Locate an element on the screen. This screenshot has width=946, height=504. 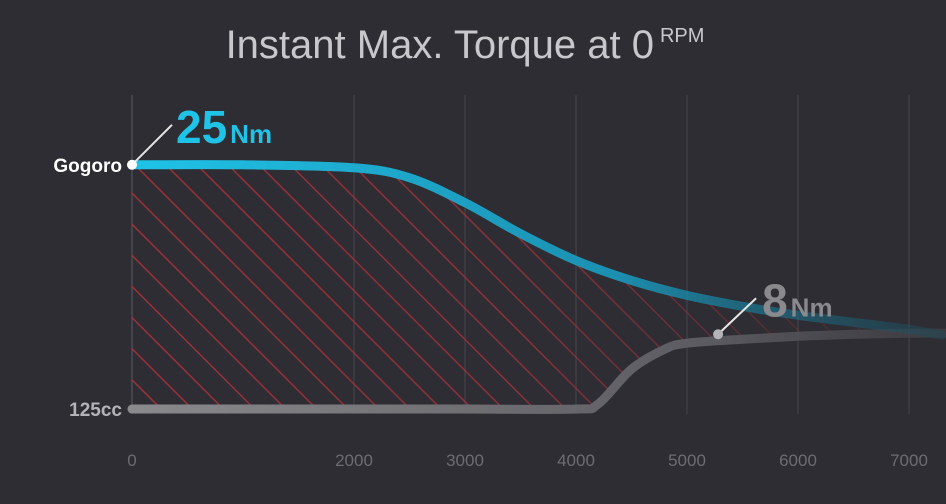
x-tick-label: 0 is located at coordinates (131, 460).